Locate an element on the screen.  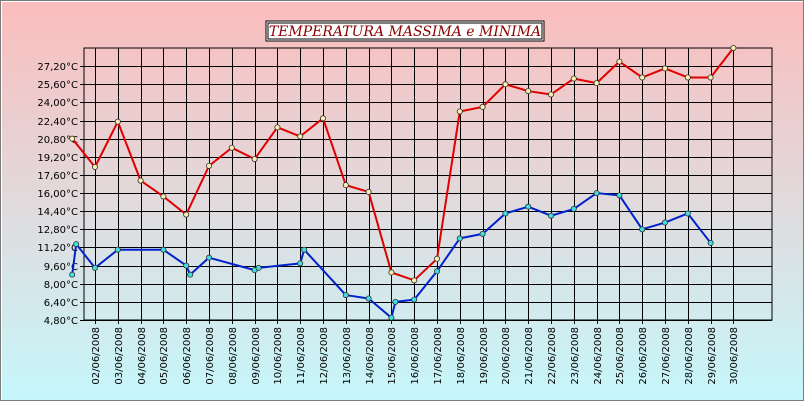
x-tick-label: 19/06/2008 is located at coordinates (484, 356).